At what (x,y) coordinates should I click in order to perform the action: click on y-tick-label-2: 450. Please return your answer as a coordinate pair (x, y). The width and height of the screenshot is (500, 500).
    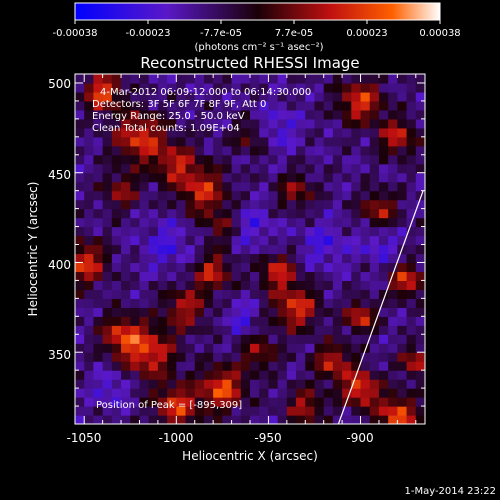
    Looking at the image, I should click on (59, 175).